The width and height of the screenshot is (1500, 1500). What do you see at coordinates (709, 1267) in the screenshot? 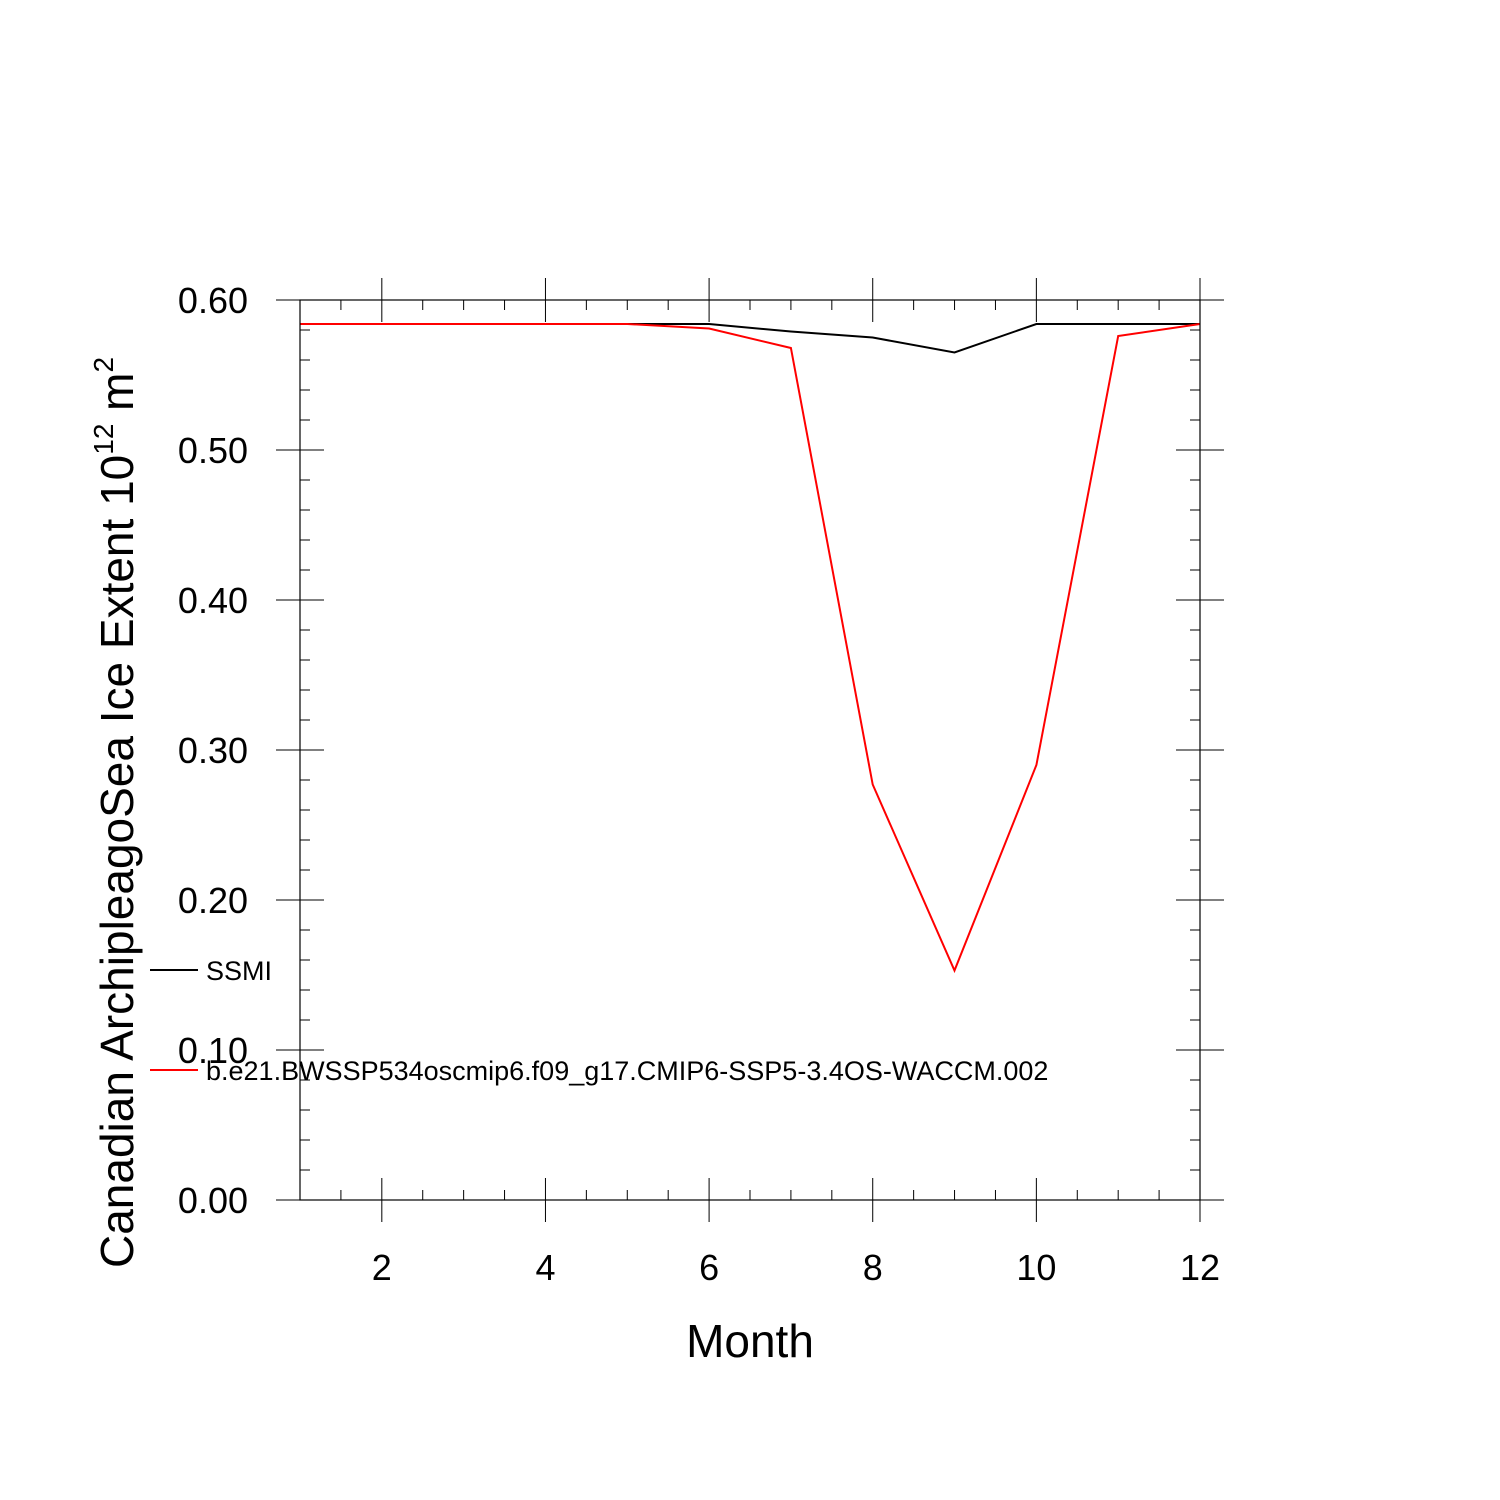
I see `x-tick-label: 6` at bounding box center [709, 1267].